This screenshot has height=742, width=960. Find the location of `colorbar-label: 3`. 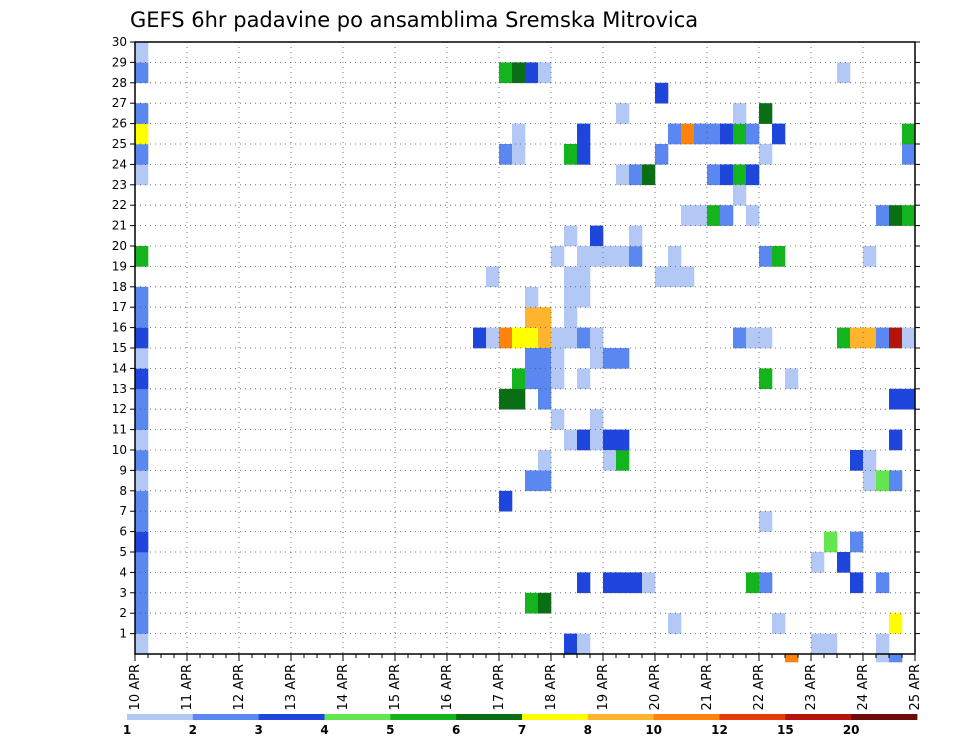

colorbar-label: 3 is located at coordinates (258, 730).